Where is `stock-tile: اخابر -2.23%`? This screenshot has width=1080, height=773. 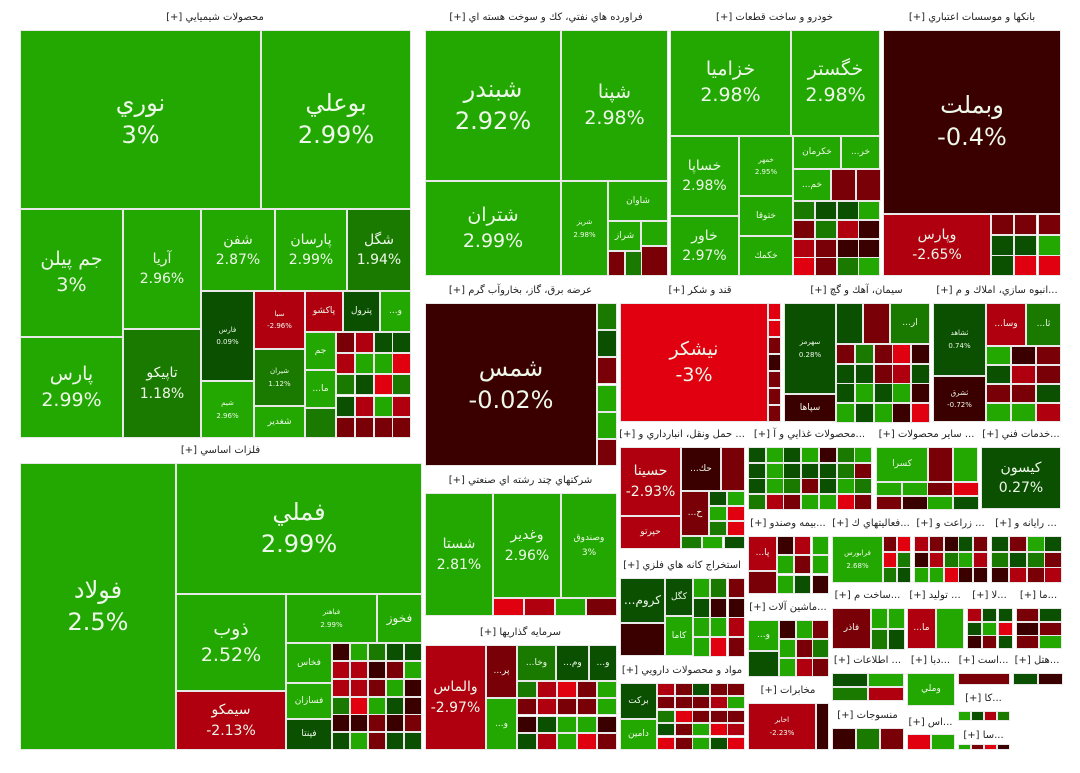 stock-tile: اخابر -2.23% is located at coordinates (782, 726).